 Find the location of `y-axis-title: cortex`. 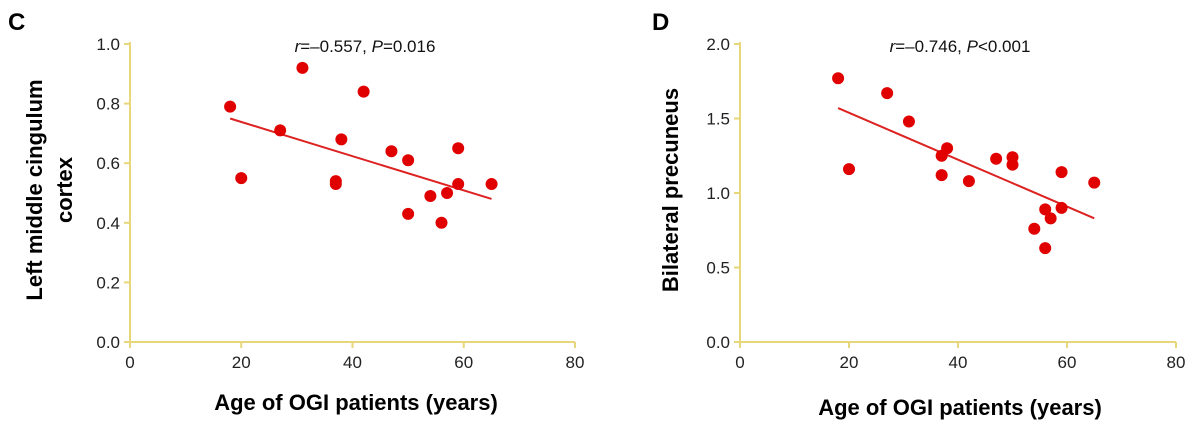

y-axis-title: cortex is located at coordinates (64, 189).